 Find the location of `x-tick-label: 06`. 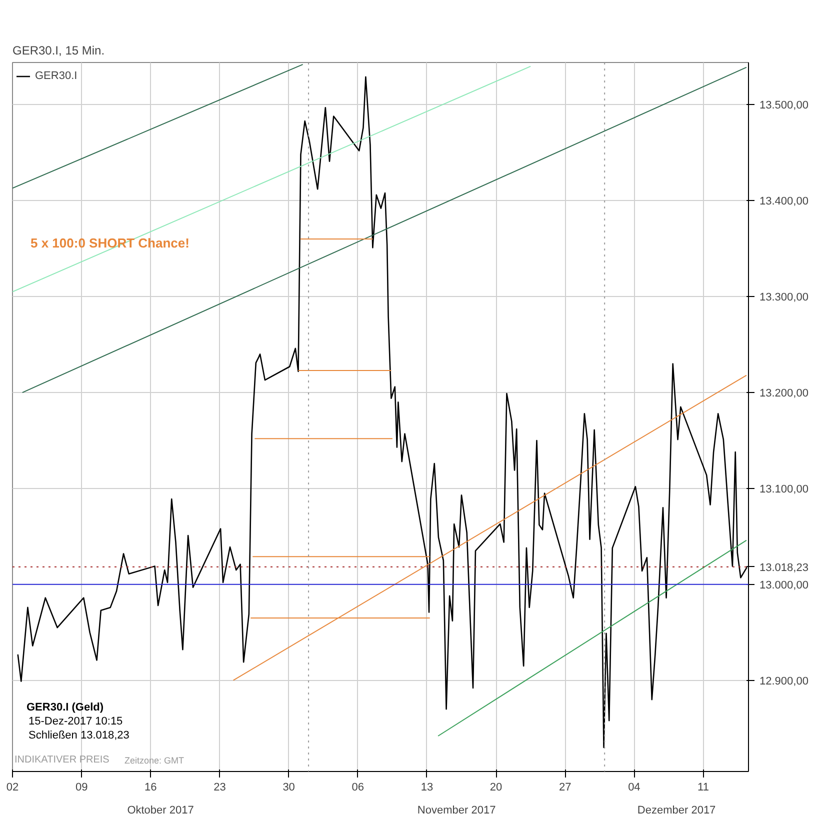

x-tick-label: 06 is located at coordinates (358, 788).